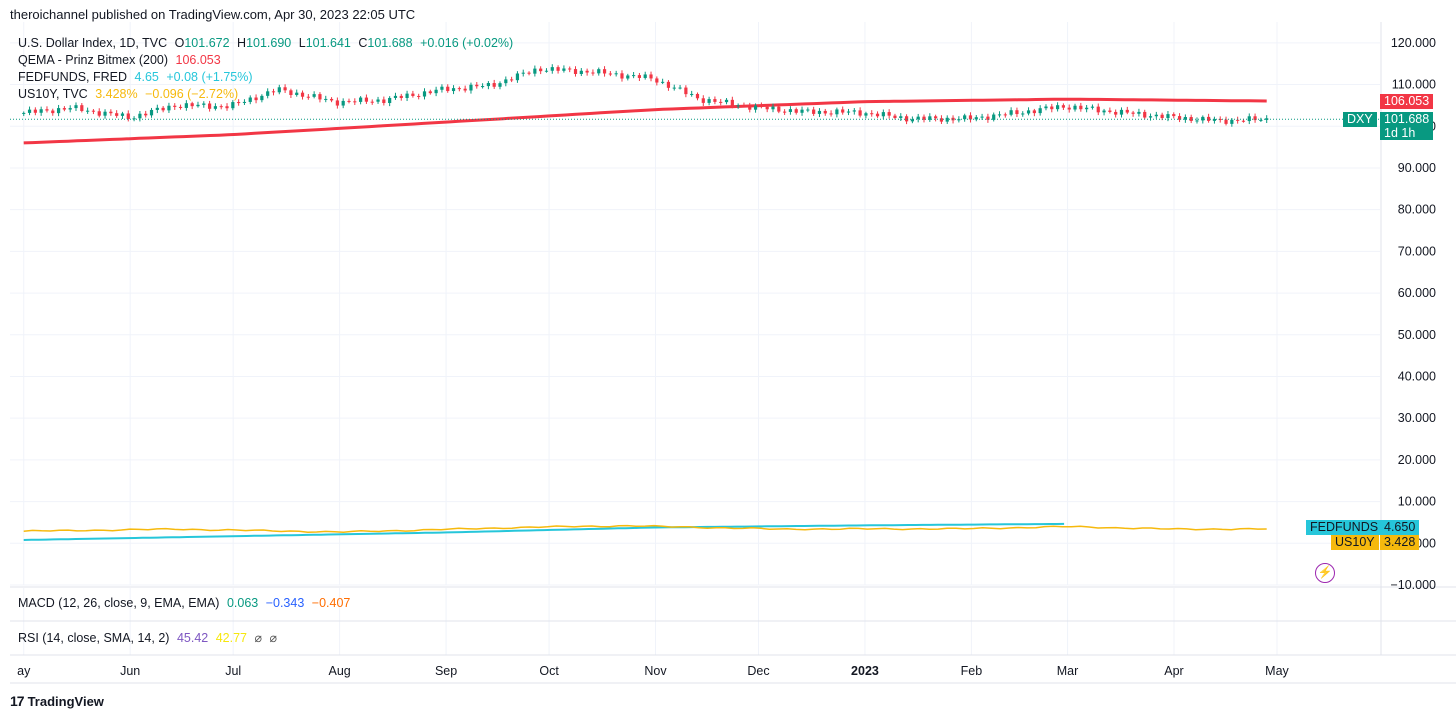 Image resolution: width=1456 pixels, height=719 pixels. What do you see at coordinates (57, 701) in the screenshot?
I see `tradingview-footer: 17 TradingView` at bounding box center [57, 701].